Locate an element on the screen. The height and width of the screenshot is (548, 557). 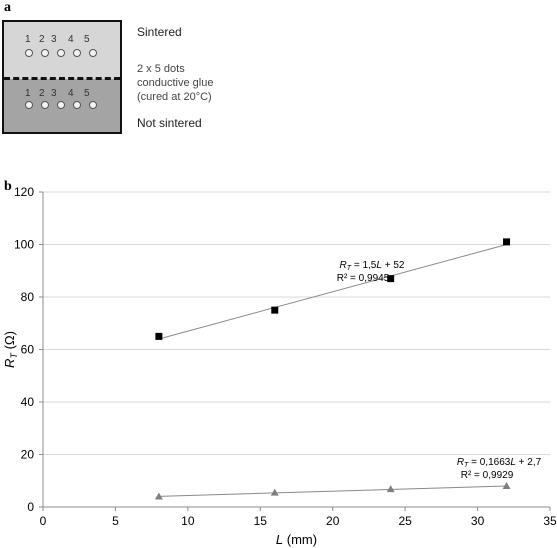
y-tick-label: 40 is located at coordinates (28, 402).